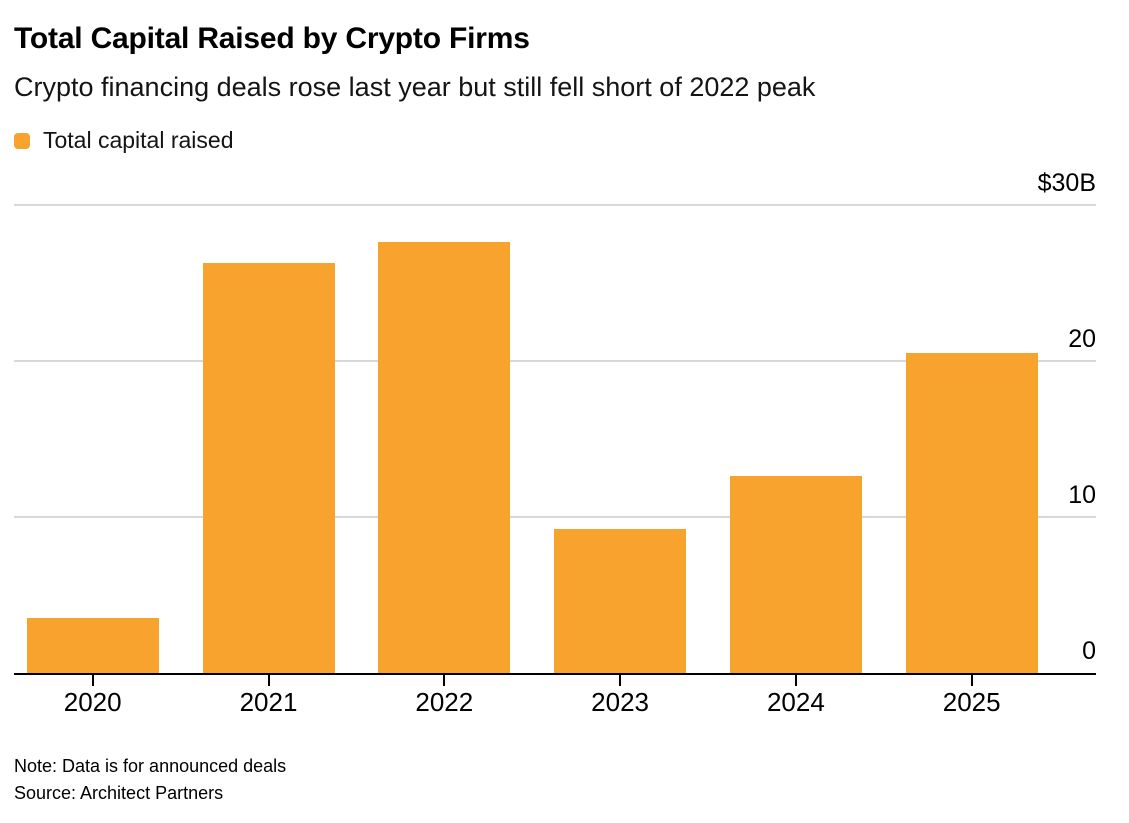 The height and width of the screenshot is (823, 1129). What do you see at coordinates (22, 140) in the screenshot?
I see `legend-swatch-icon` at bounding box center [22, 140].